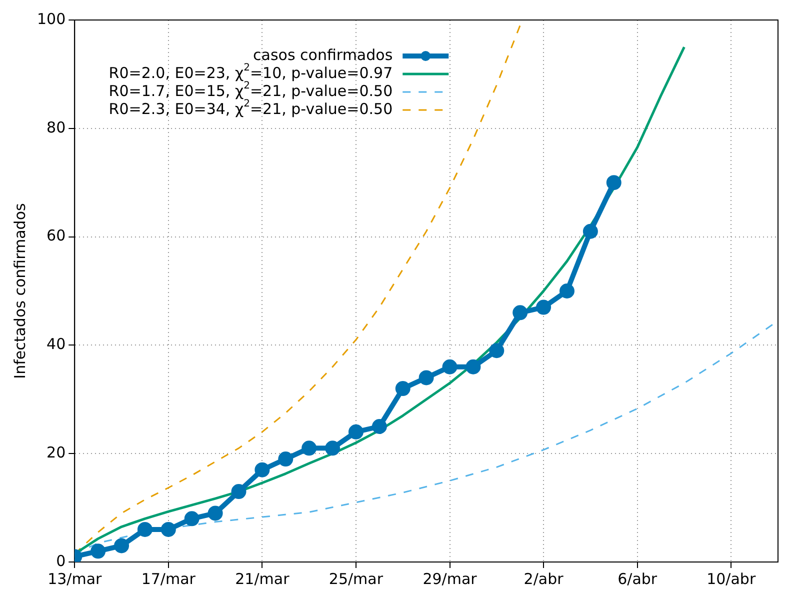 This screenshot has width=800, height=600. What do you see at coordinates (75, 579) in the screenshot?
I see `x-tick-label: 13/mar` at bounding box center [75, 579].